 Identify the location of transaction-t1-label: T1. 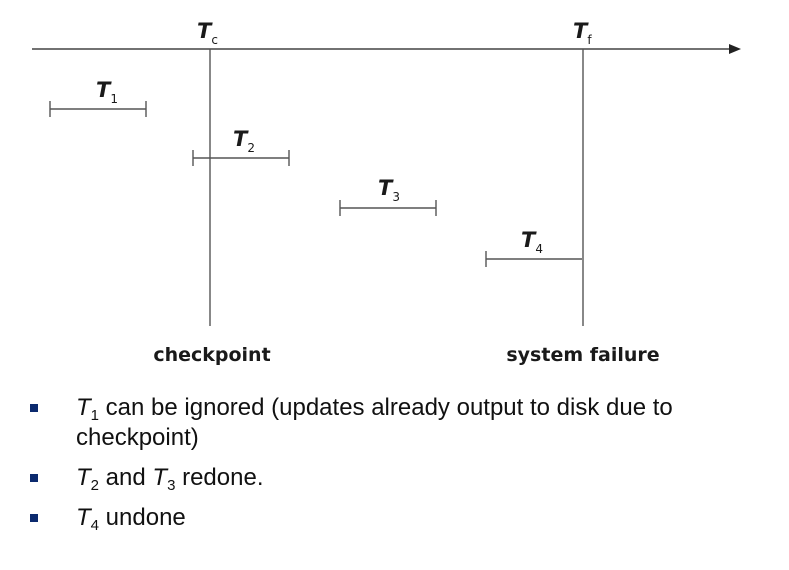
(107, 92).